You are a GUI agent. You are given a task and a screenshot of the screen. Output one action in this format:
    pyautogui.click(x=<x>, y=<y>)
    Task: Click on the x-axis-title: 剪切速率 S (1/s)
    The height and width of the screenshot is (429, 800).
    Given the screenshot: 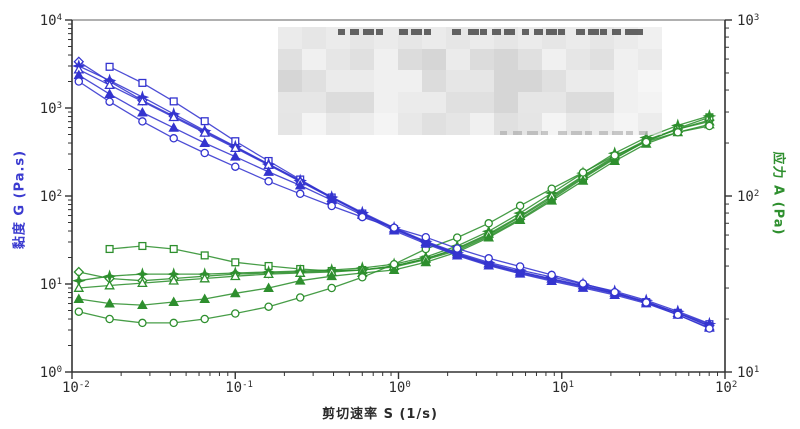 What is the action you would take?
    pyautogui.click(x=380, y=414)
    